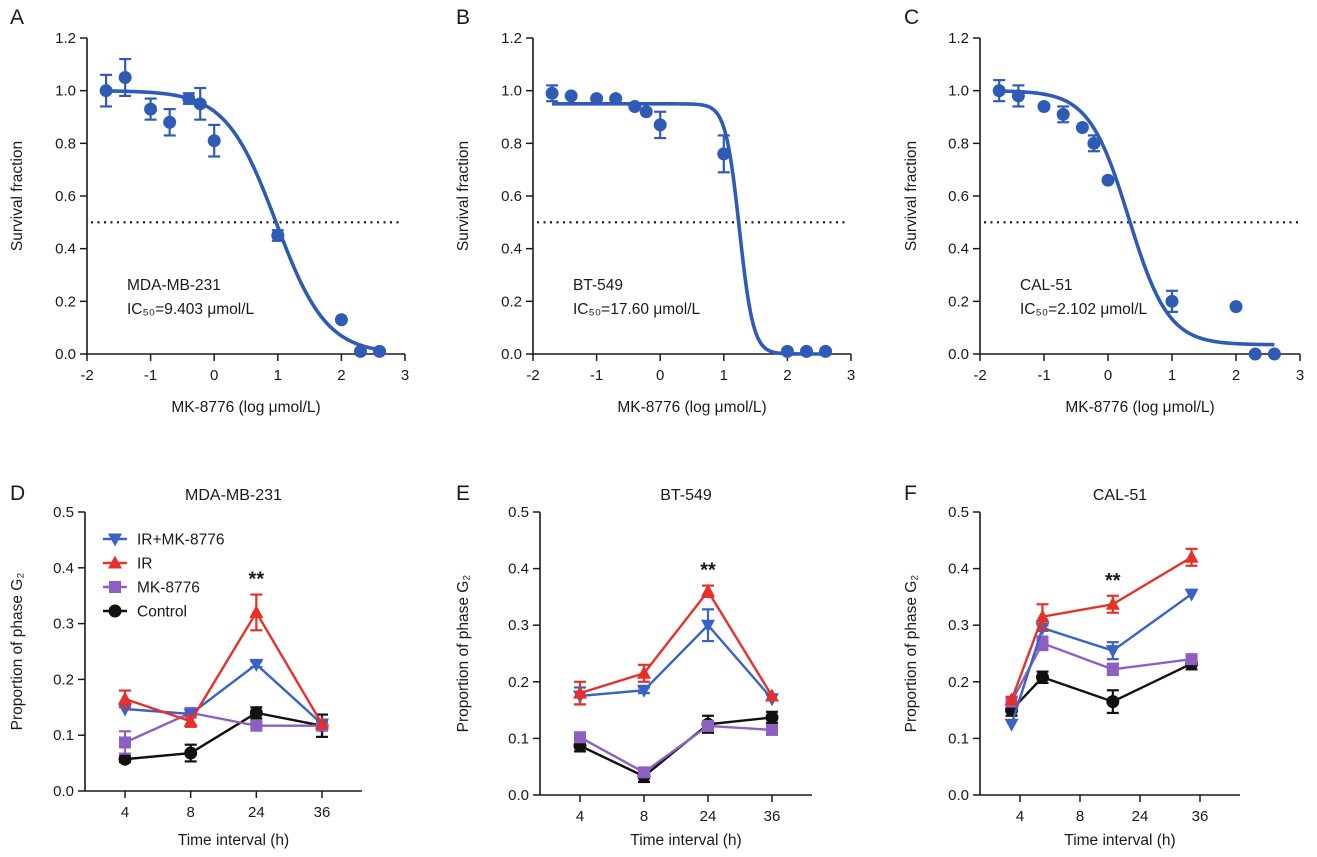  What do you see at coordinates (168, 588) in the screenshot?
I see `legend-label: MK-8776` at bounding box center [168, 588].